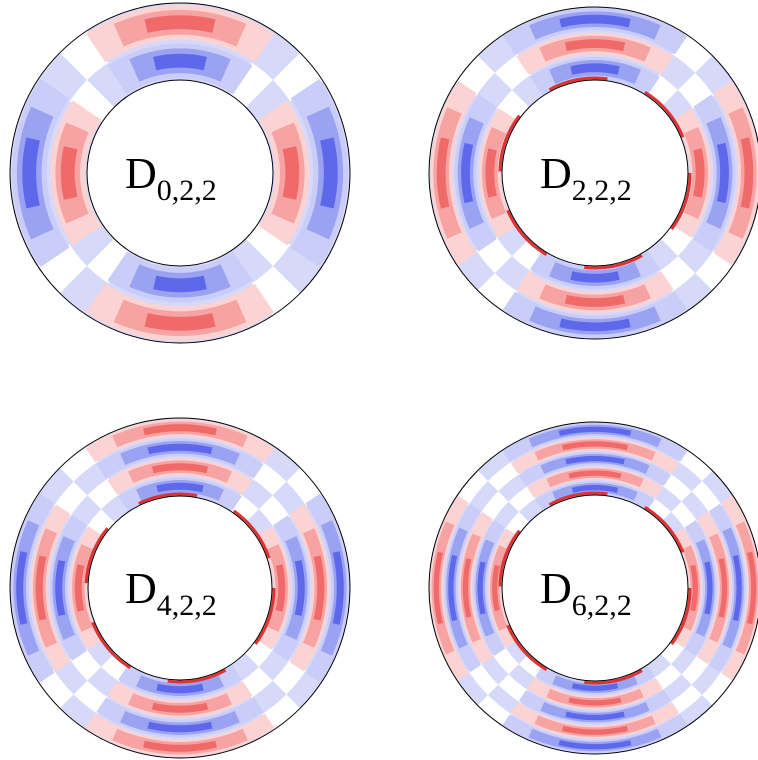 This screenshot has width=758, height=760. I want to click on panel-label: D2,2,2, so click(586, 178).